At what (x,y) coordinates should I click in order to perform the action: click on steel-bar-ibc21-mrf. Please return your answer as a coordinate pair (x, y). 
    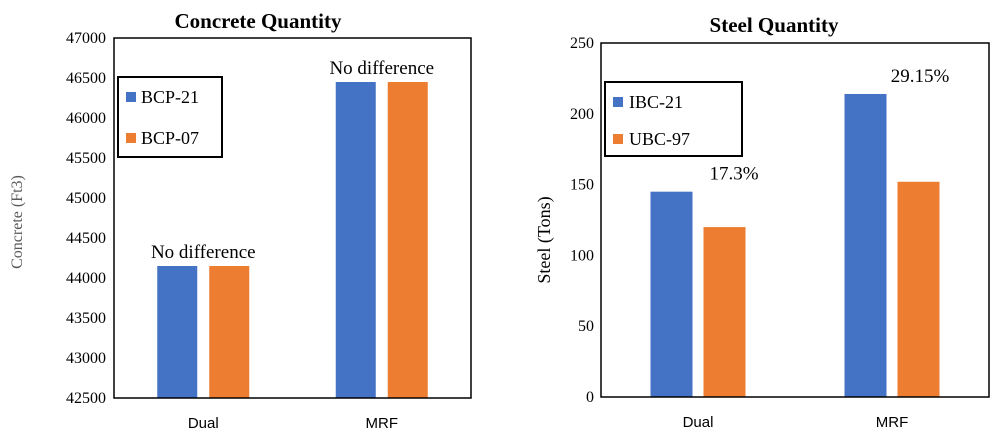
    Looking at the image, I should click on (865, 245).